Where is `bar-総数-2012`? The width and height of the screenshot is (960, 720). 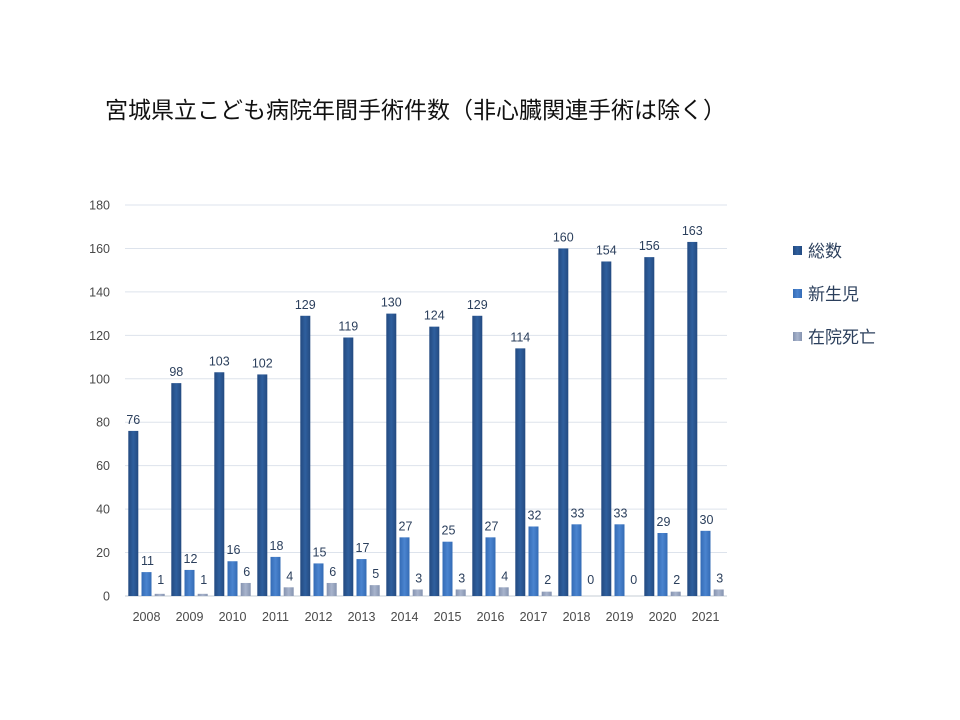 bar-総数-2012 is located at coordinates (305, 455).